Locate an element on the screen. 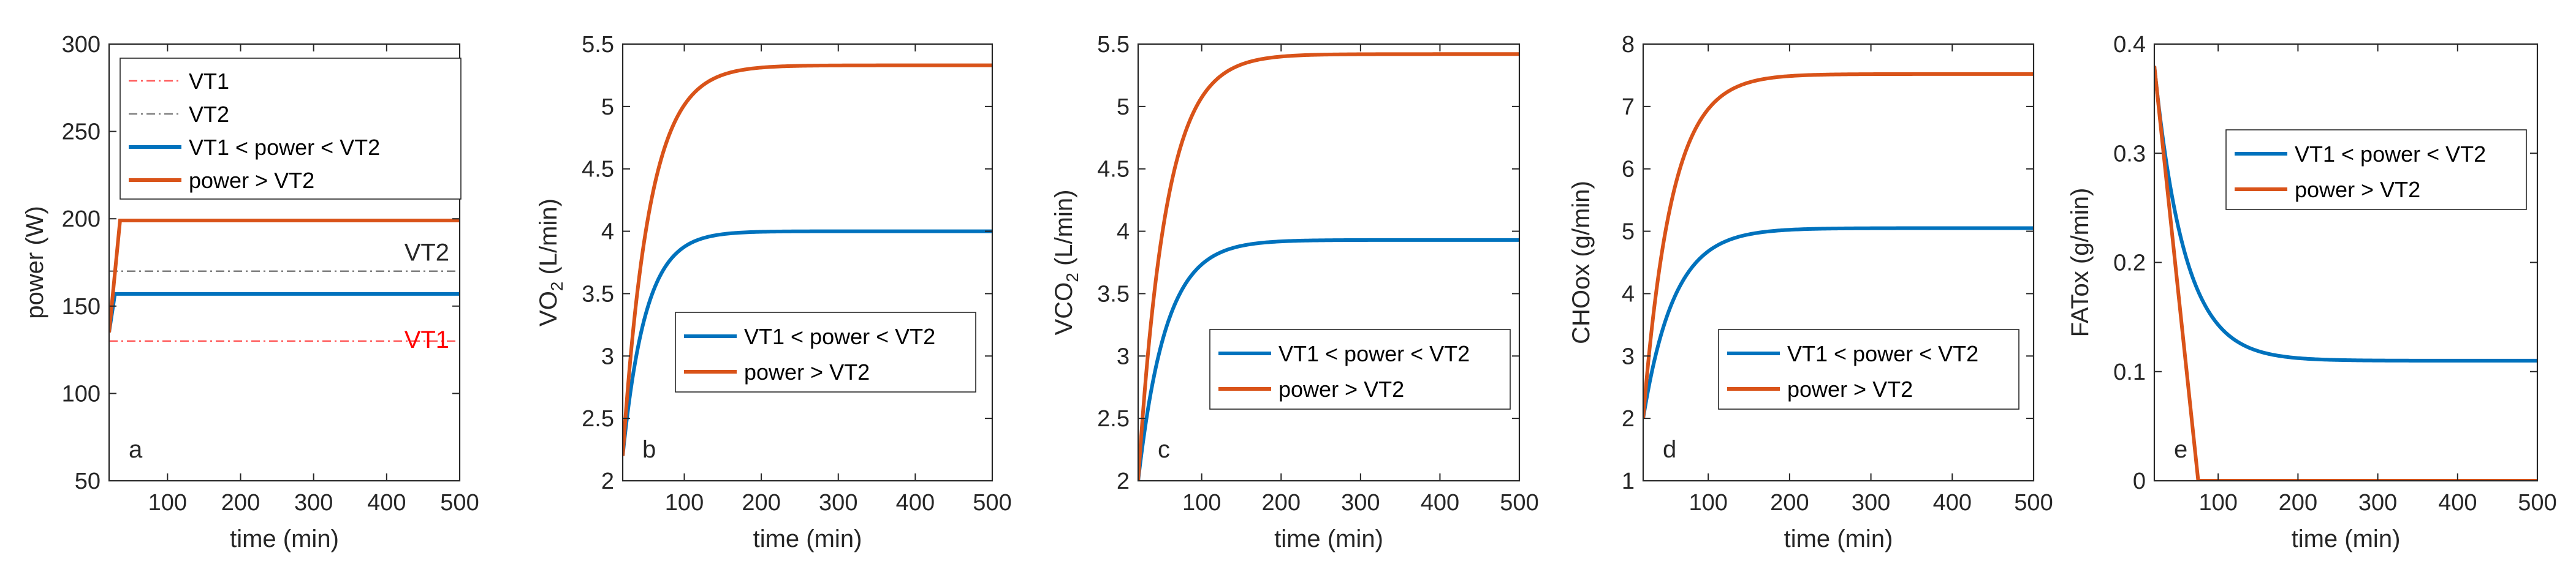 Image resolution: width=2576 pixels, height=580 pixels. y-tick-label: 0.2 is located at coordinates (2129, 263).